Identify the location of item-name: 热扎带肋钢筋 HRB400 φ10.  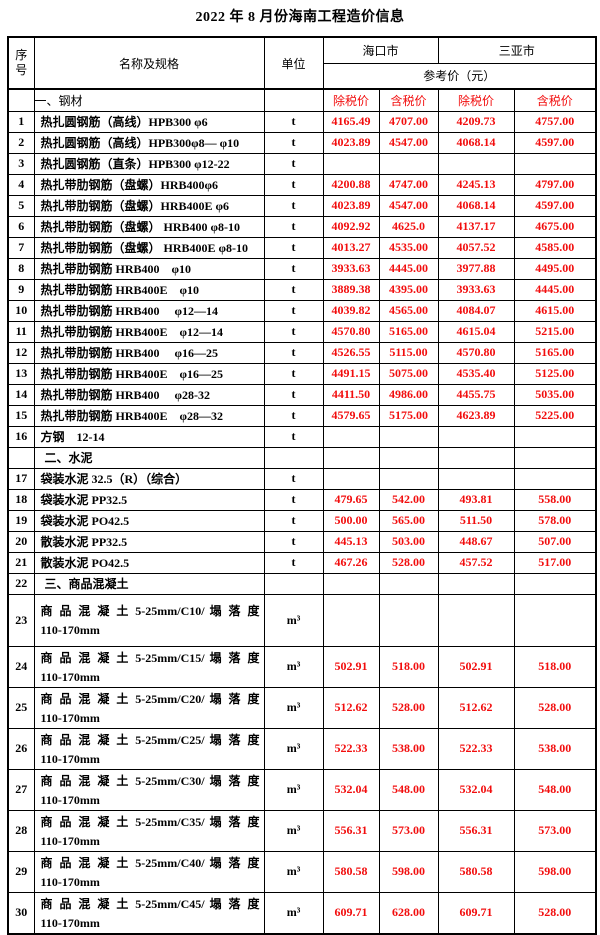
(149, 268).